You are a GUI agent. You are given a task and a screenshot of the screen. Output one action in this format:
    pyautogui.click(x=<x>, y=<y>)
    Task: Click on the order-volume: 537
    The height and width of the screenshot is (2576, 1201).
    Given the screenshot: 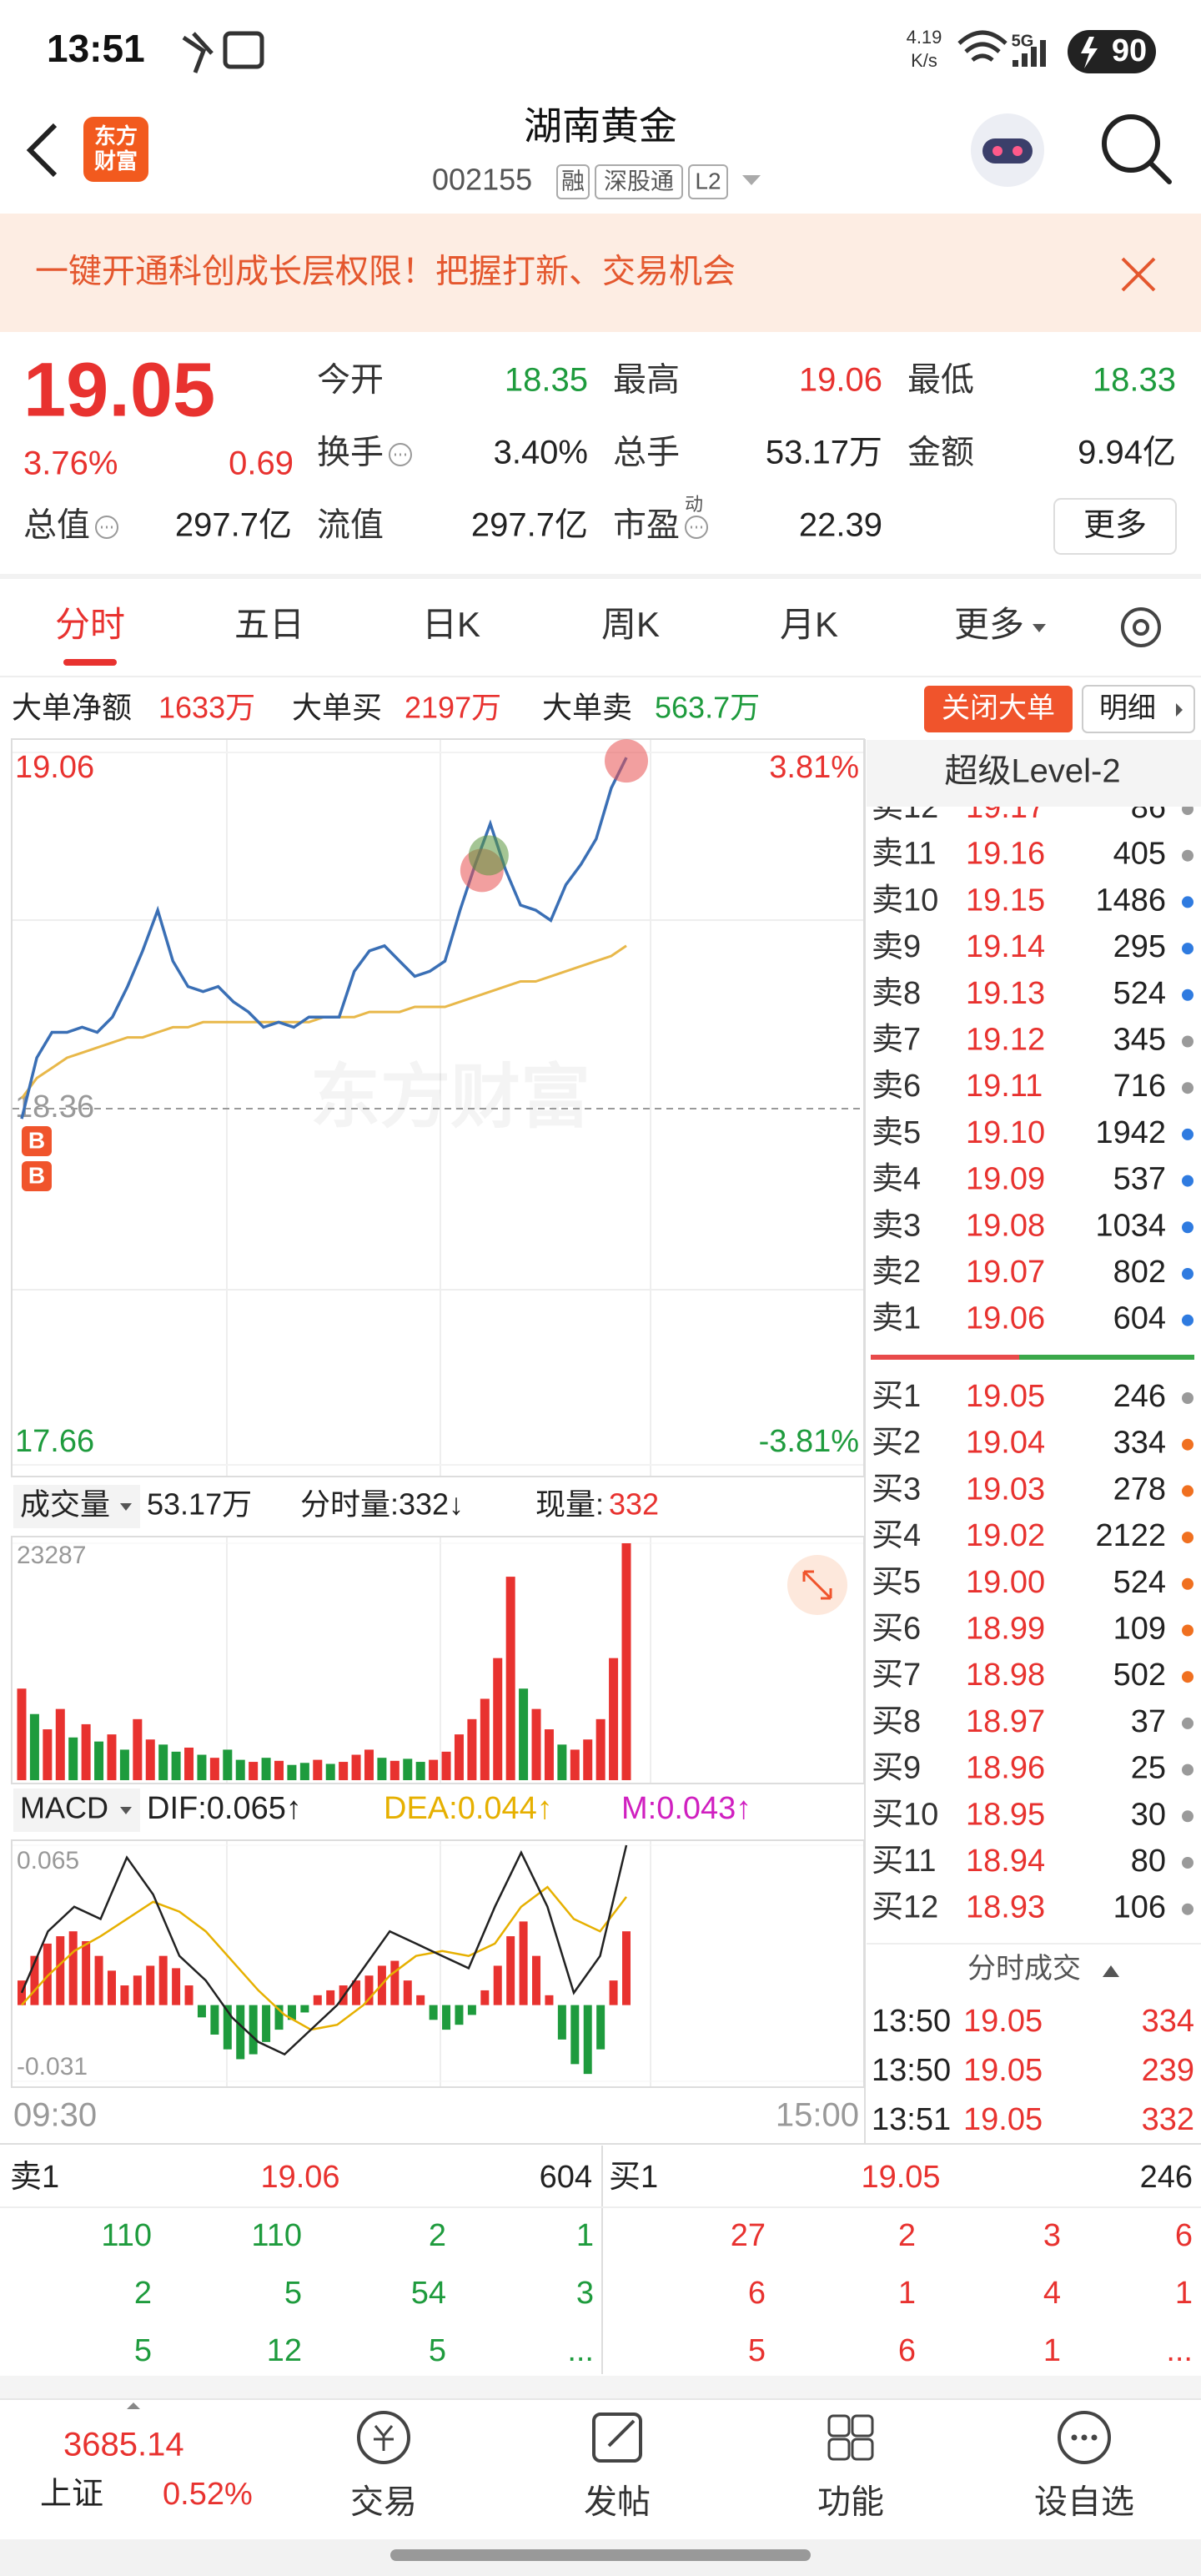 What is the action you would take?
    pyautogui.click(x=1139, y=1179)
    